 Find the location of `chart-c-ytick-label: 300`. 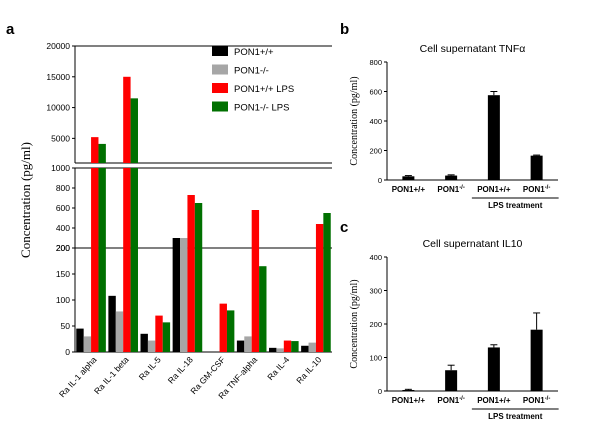

chart-c-ytick-label: 300 is located at coordinates (375, 291).